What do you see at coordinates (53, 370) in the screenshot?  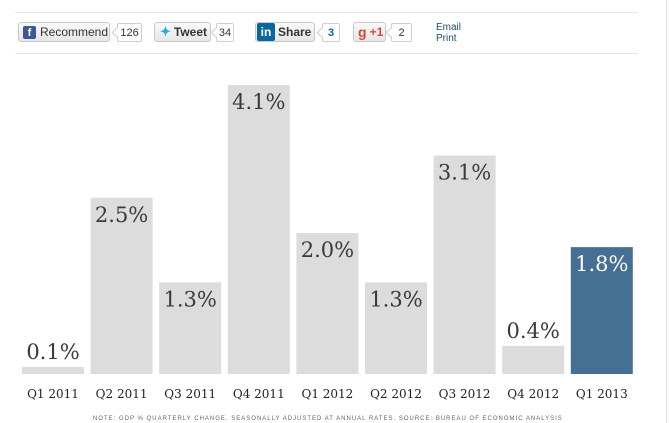 I see `bar-q1-2011` at bounding box center [53, 370].